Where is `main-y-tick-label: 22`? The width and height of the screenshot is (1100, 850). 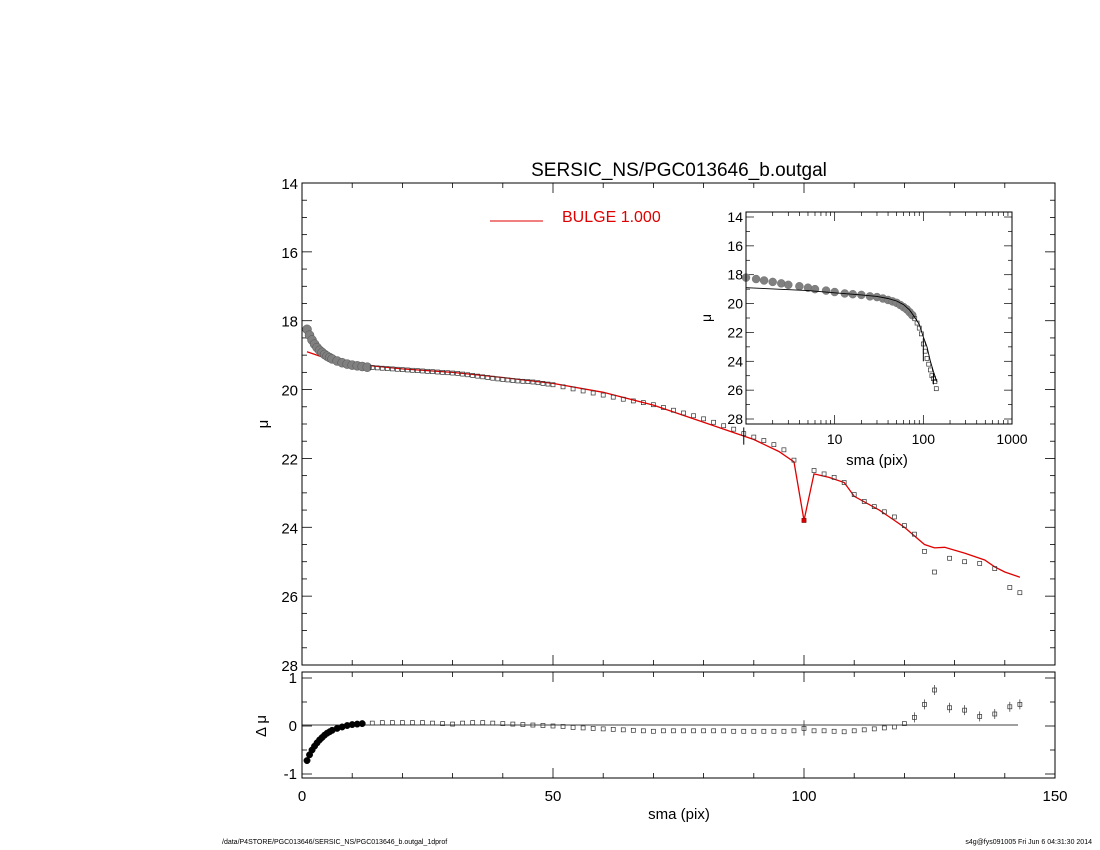 main-y-tick-label: 22 is located at coordinates (289, 459).